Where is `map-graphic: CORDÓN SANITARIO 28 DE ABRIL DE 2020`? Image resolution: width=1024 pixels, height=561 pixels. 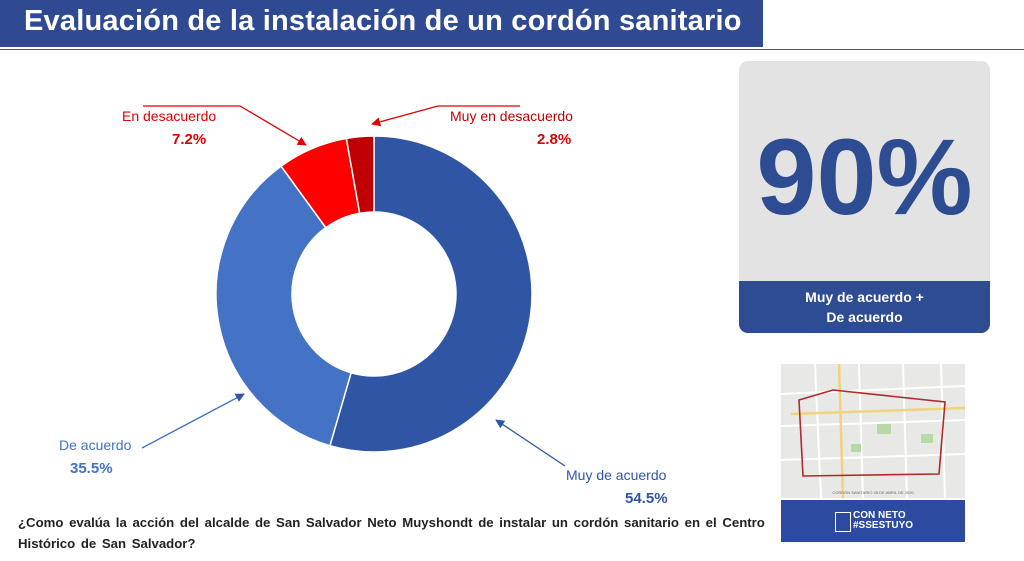
map-graphic: CORDÓN SANITARIO 28 DE ABRIL DE 2020 is located at coordinates (873, 431).